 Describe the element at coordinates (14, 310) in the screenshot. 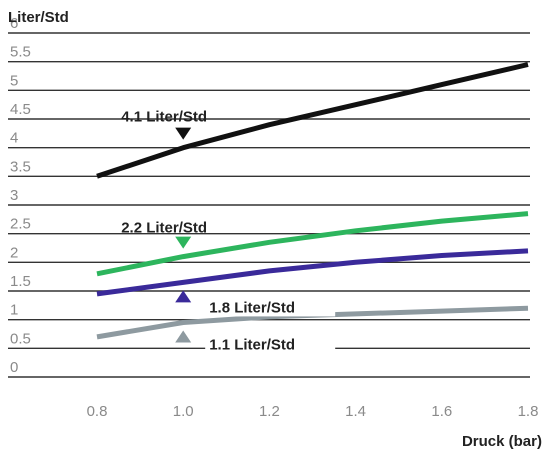

I see `y-tick-label-2: 1` at that location.